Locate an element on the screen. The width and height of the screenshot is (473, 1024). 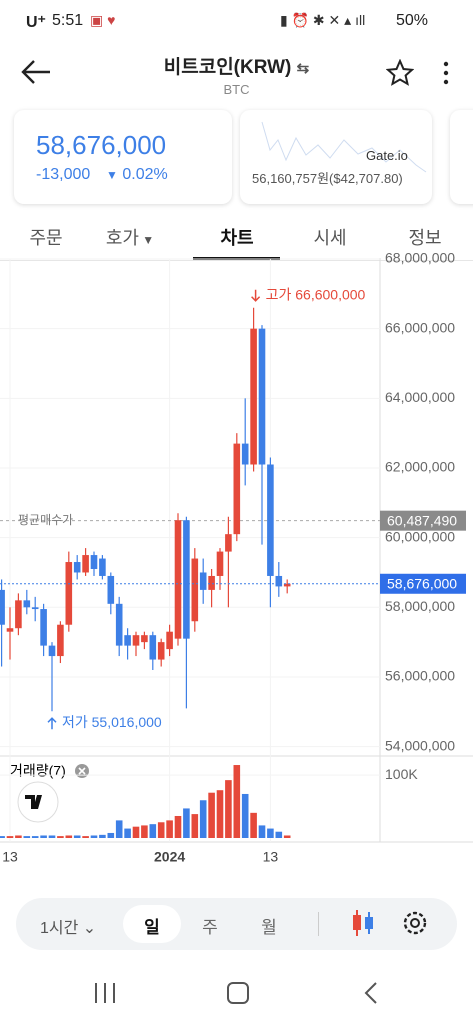
toolbar is located at coordinates (236, 924).